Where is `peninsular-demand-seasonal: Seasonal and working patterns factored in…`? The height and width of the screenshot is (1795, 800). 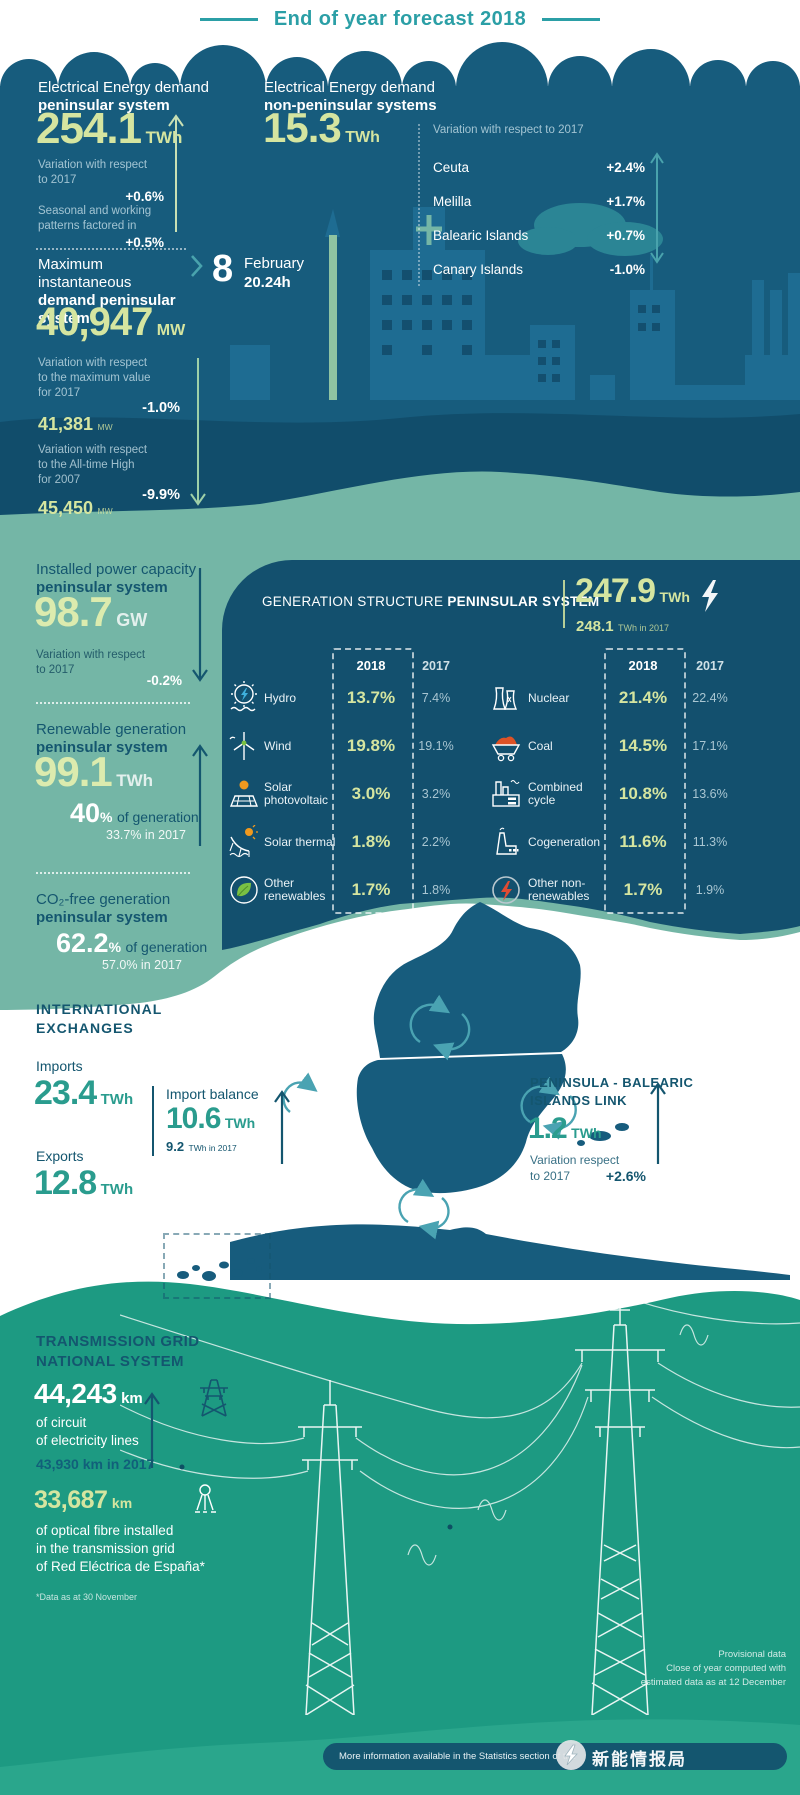
peninsular-demand-seasonal: Seasonal and working patterns factored in… is located at coordinates (101, 227).